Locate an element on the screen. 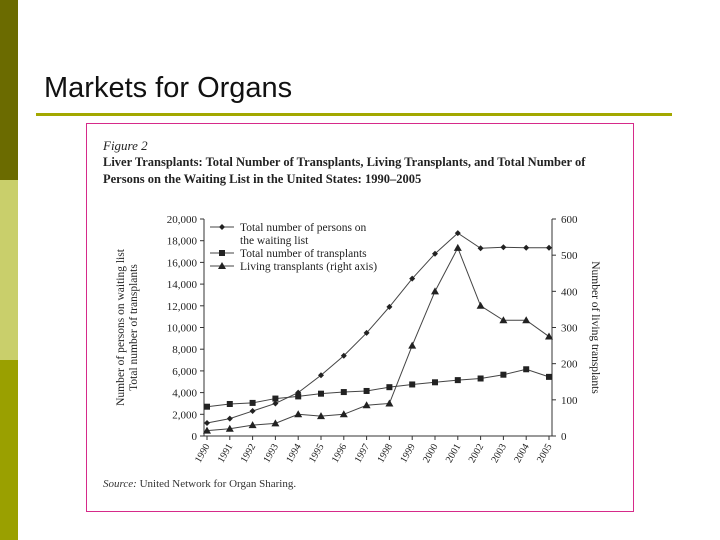 The width and height of the screenshot is (720, 540). x-tick-label: 1991 is located at coordinates (226, 453).